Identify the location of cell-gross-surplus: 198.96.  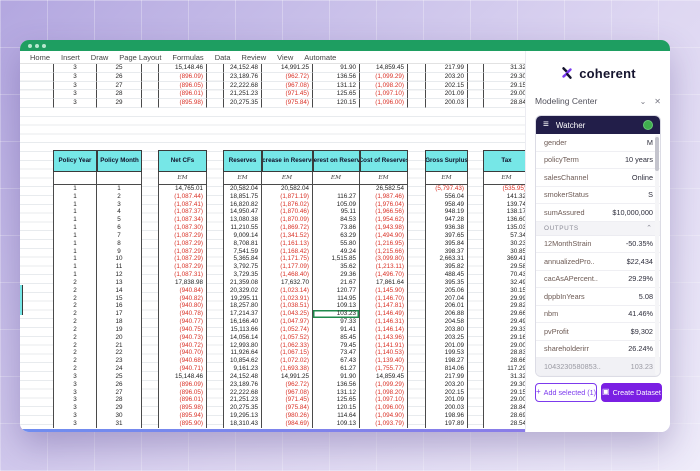
(446, 416).